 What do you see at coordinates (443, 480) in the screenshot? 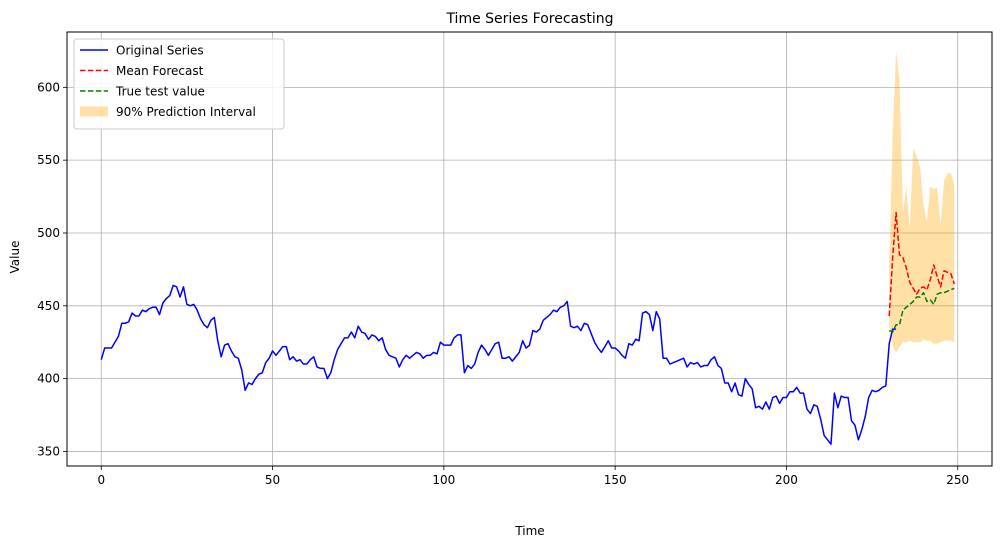
I see `x-tick-label: 100` at bounding box center [443, 480].